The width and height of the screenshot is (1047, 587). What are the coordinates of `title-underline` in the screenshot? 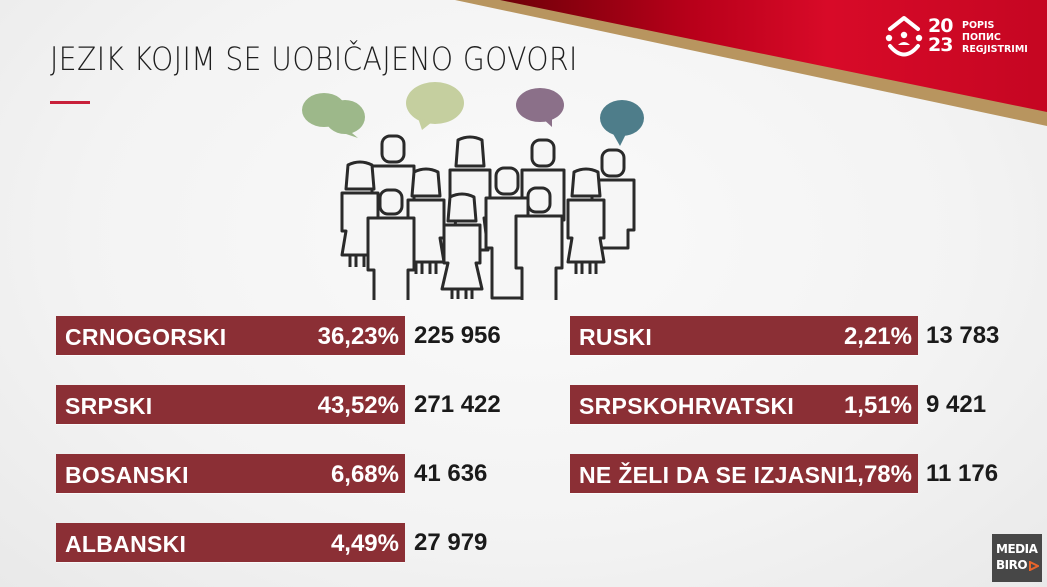 It's located at (70, 102).